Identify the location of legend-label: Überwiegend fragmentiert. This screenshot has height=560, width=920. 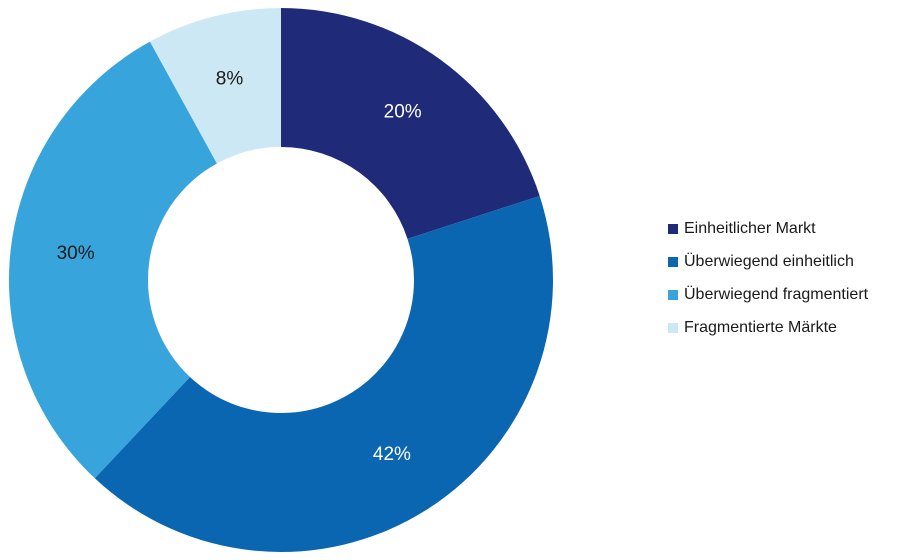
(776, 294).